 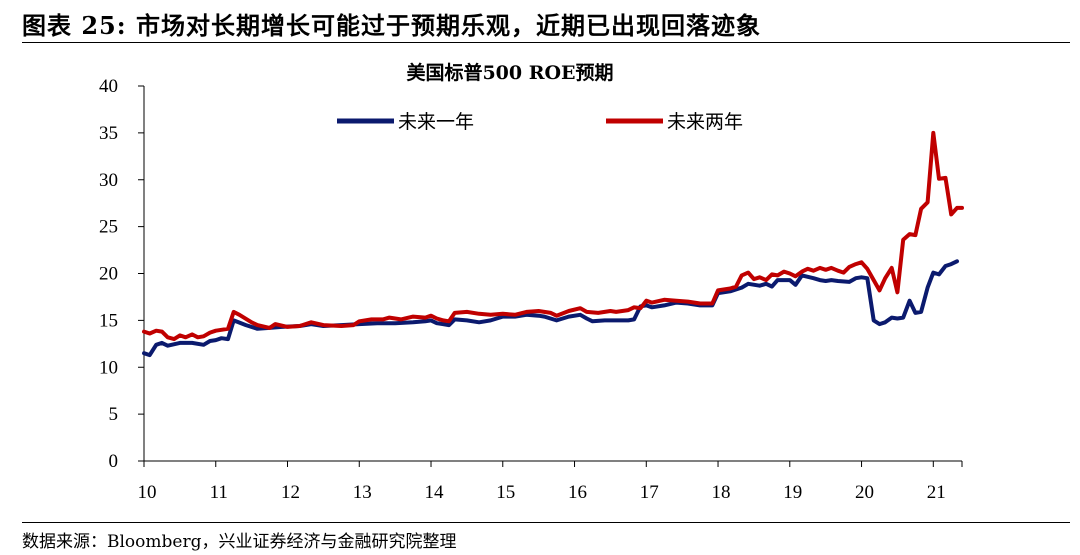 What do you see at coordinates (391, 25) in the screenshot?
I see `figure-title: 图表 25: 市场对长期增长可能过于预期乐观，近期已出现回落迹象` at bounding box center [391, 25].